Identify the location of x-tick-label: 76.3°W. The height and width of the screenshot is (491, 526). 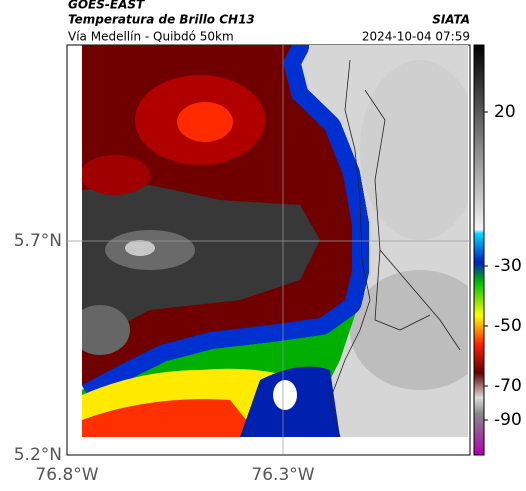
(282, 475).